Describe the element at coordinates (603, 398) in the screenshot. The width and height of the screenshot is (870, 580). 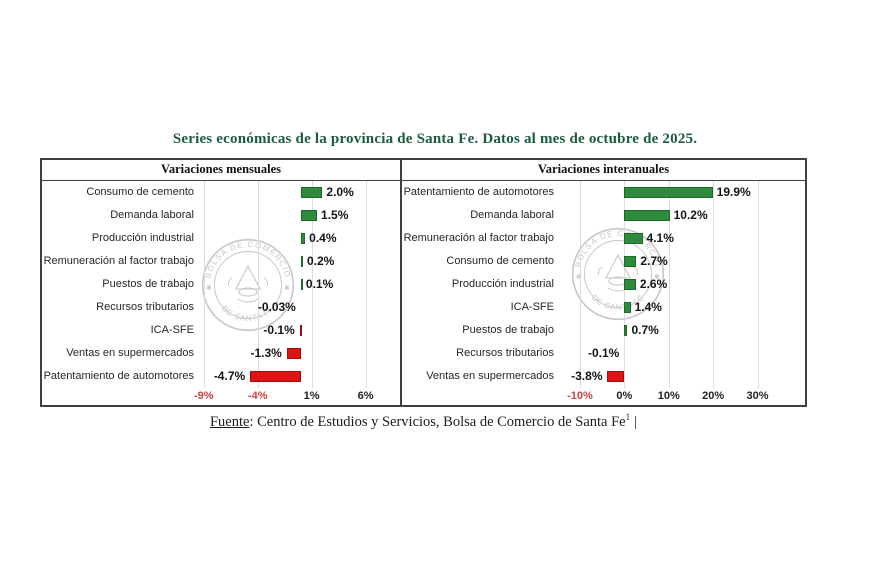
I see `x-axis: -10% 0% 10% 20% 30%` at that location.